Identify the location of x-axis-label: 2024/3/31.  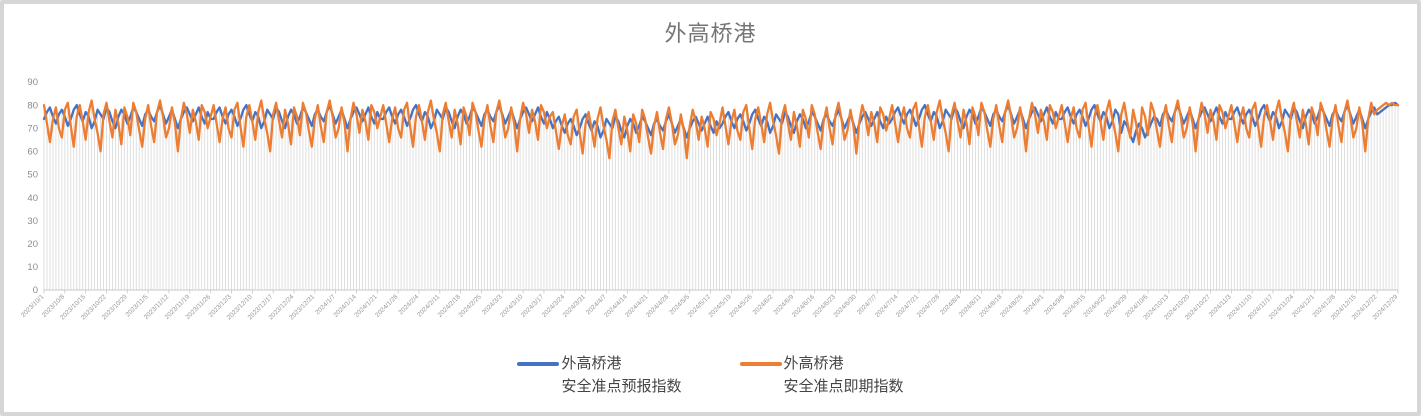
(575, 306).